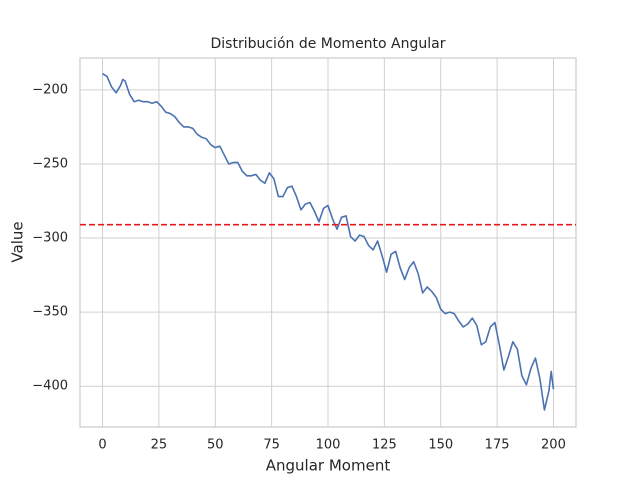  What do you see at coordinates (553, 445) in the screenshot?
I see `x-tick-label: 200` at bounding box center [553, 445].